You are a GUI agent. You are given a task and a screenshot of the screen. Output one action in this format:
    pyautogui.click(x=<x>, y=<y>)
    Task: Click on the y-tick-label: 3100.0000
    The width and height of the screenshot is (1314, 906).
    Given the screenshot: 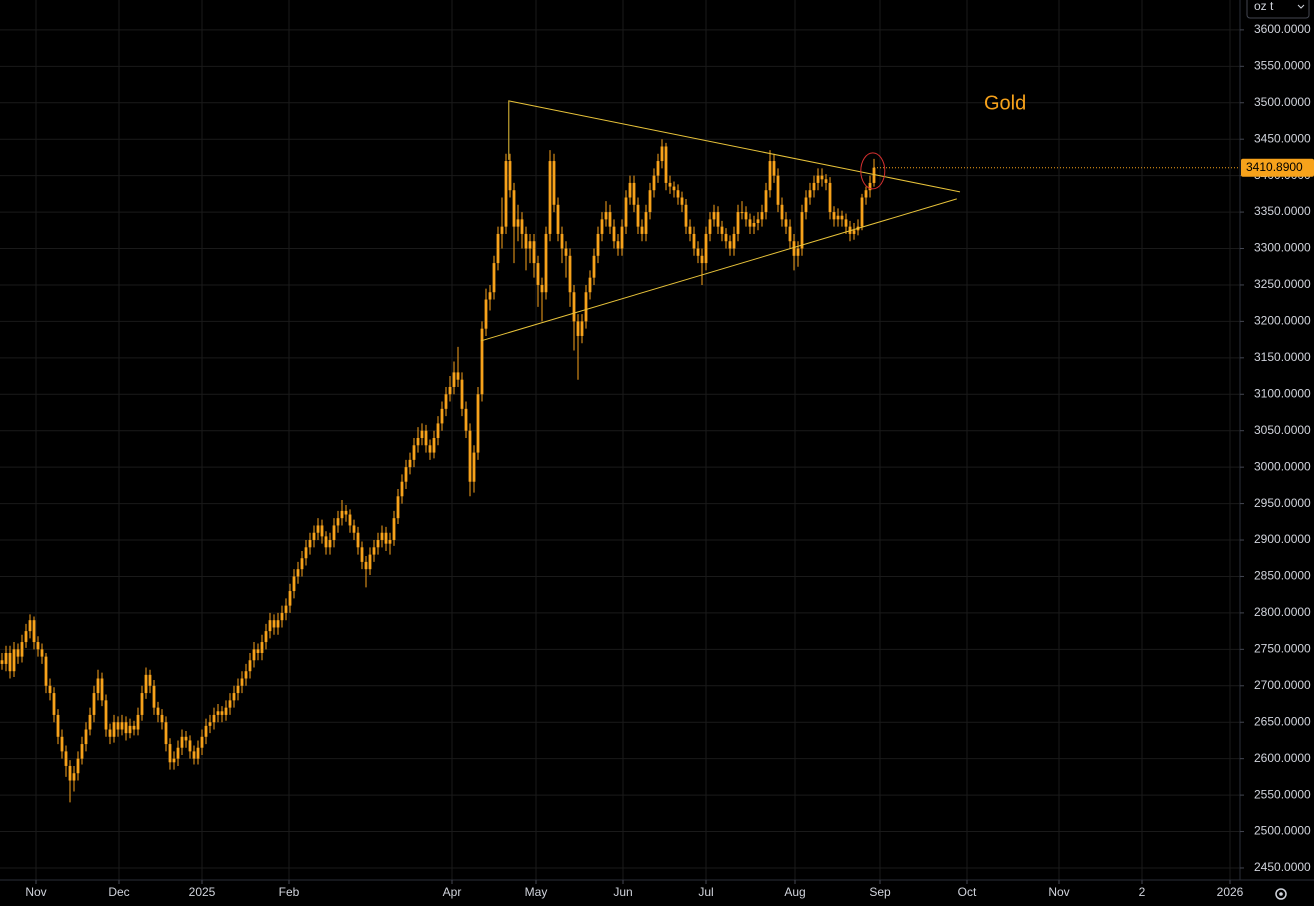 What is the action you would take?
    pyautogui.click(x=1282, y=393)
    